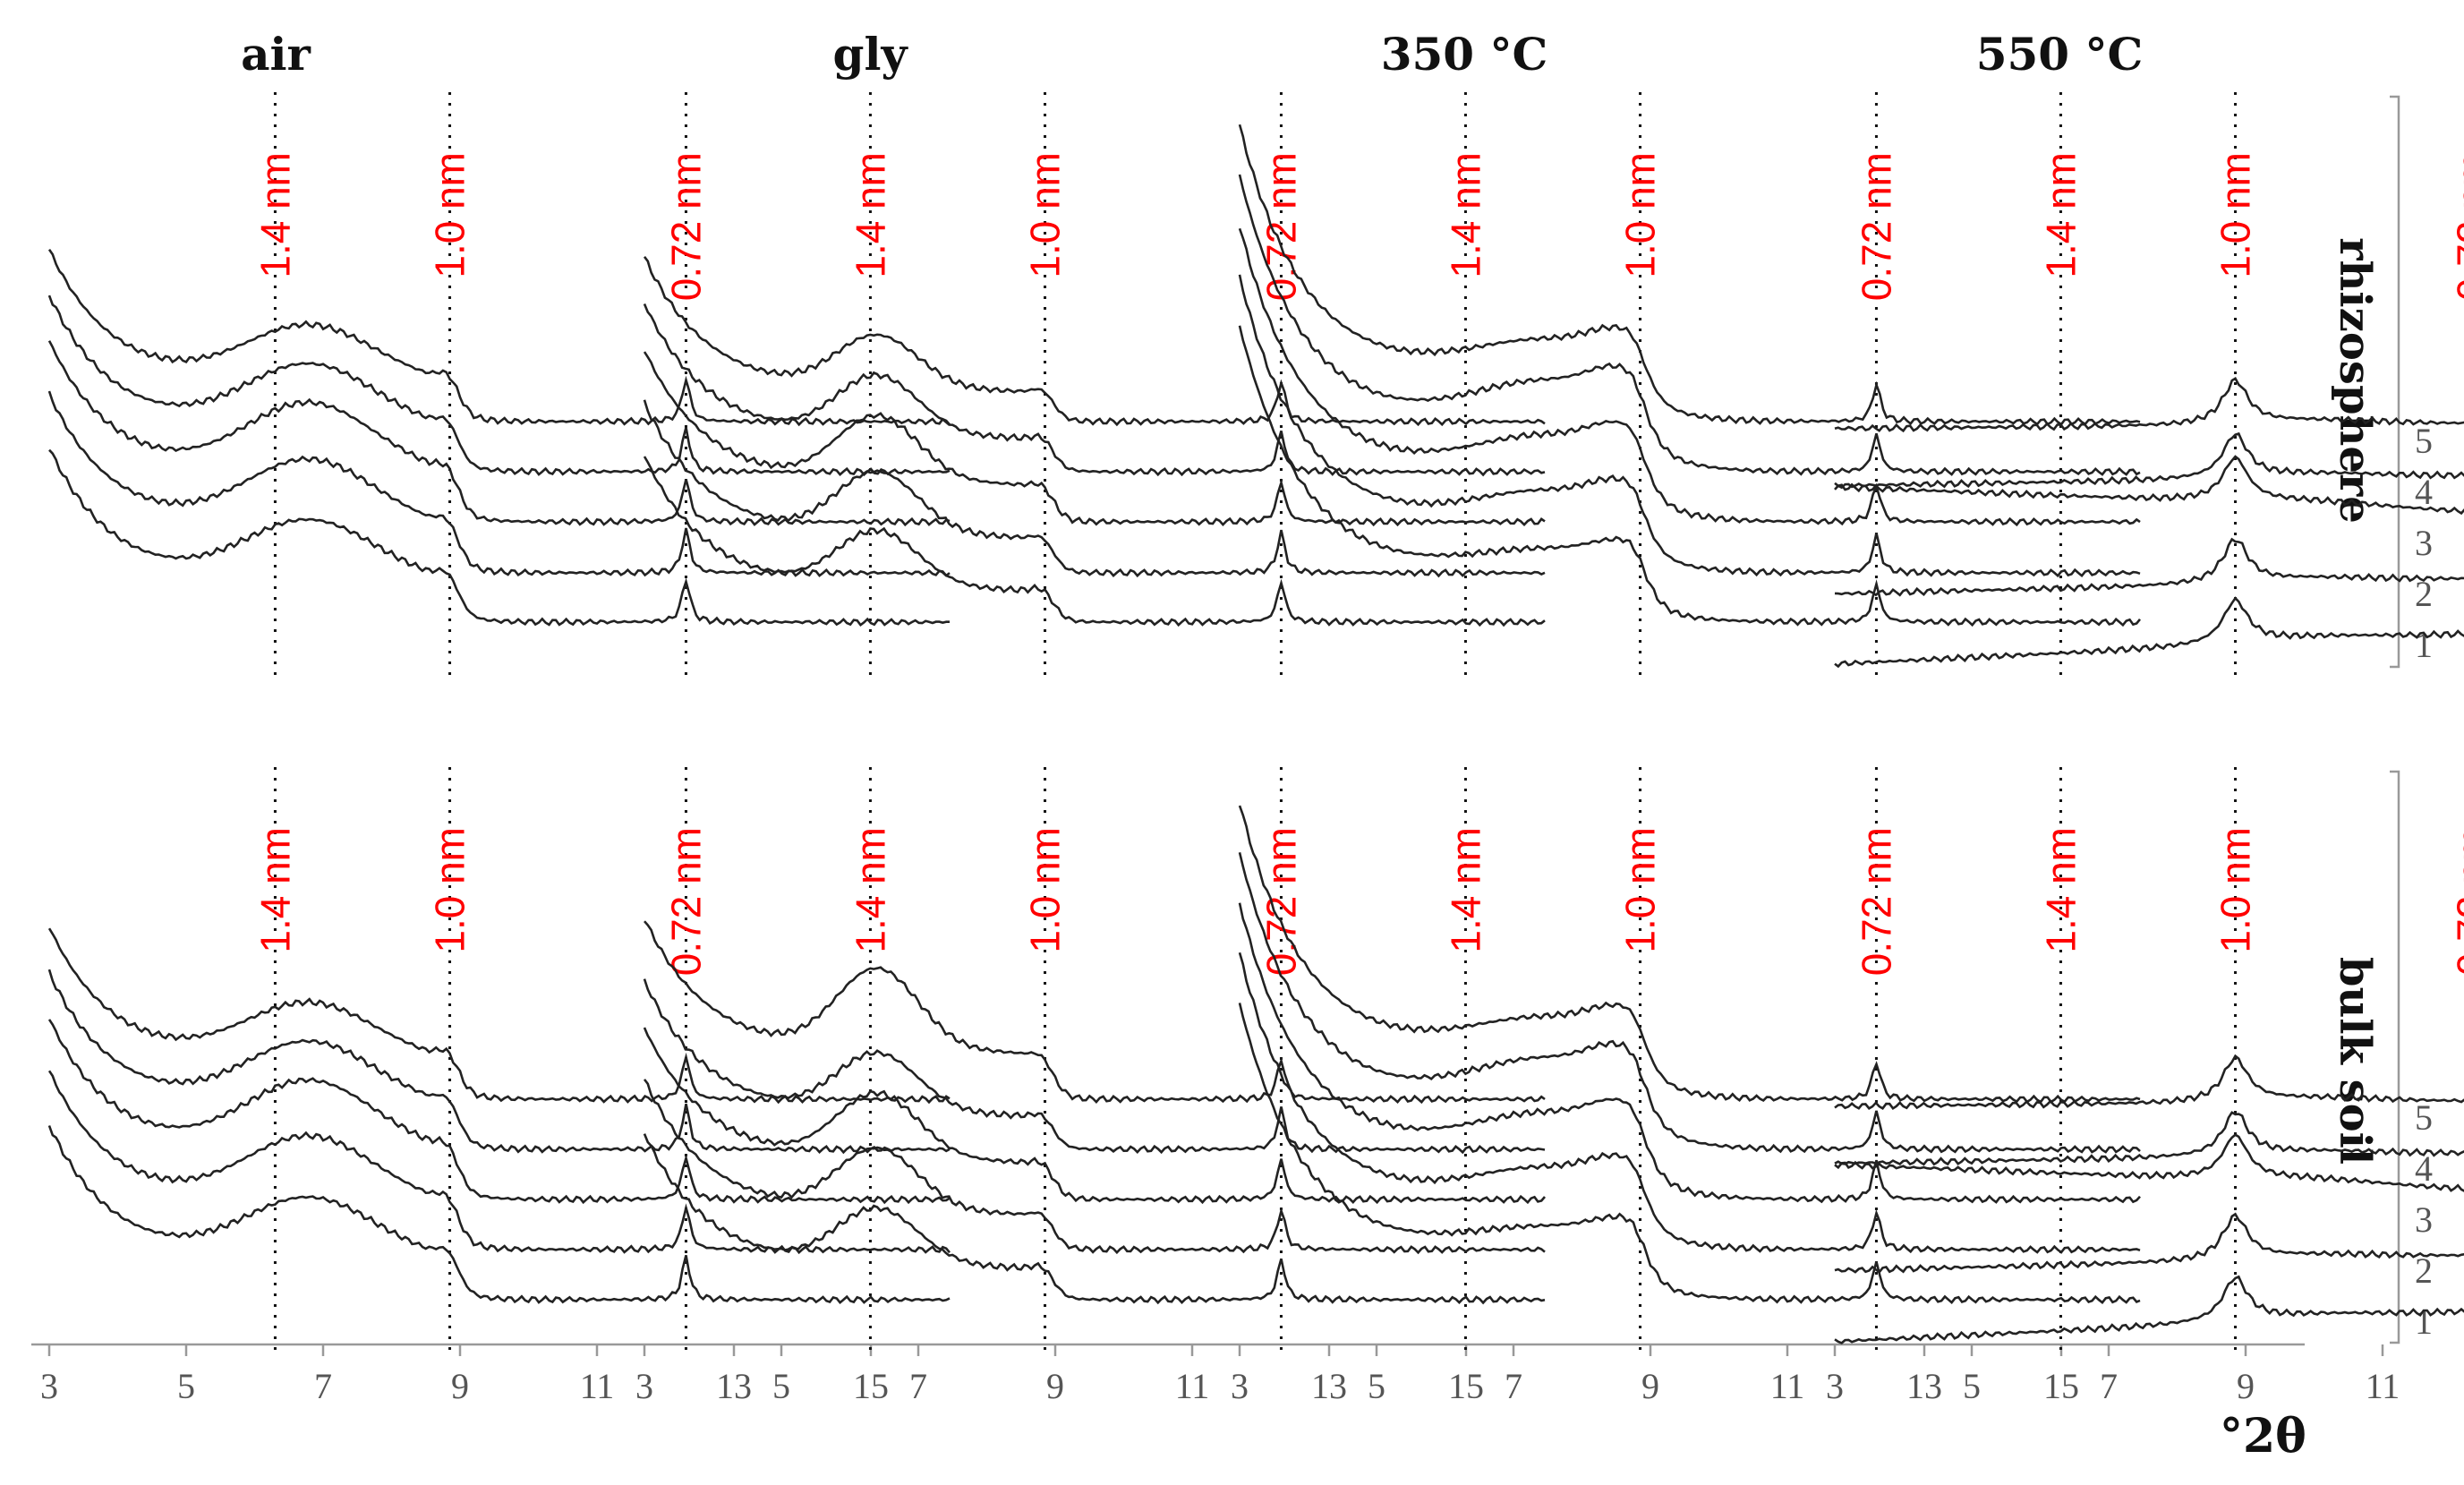  Describe the element at coordinates (2395, 1057) in the screenshot. I see `right-axis-bulk-soil` at that location.